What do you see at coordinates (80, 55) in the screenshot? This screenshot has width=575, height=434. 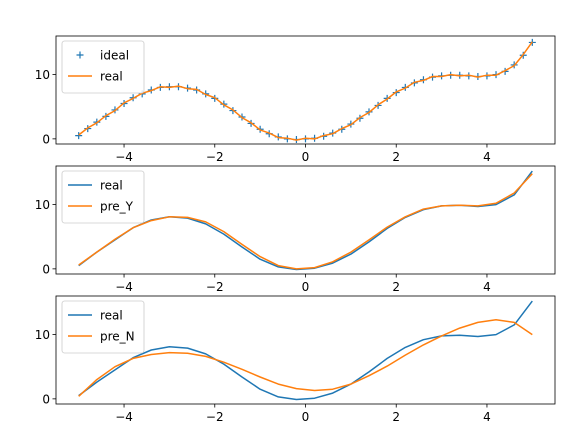 I see `legend-entry-ideal-marker` at bounding box center [80, 55].